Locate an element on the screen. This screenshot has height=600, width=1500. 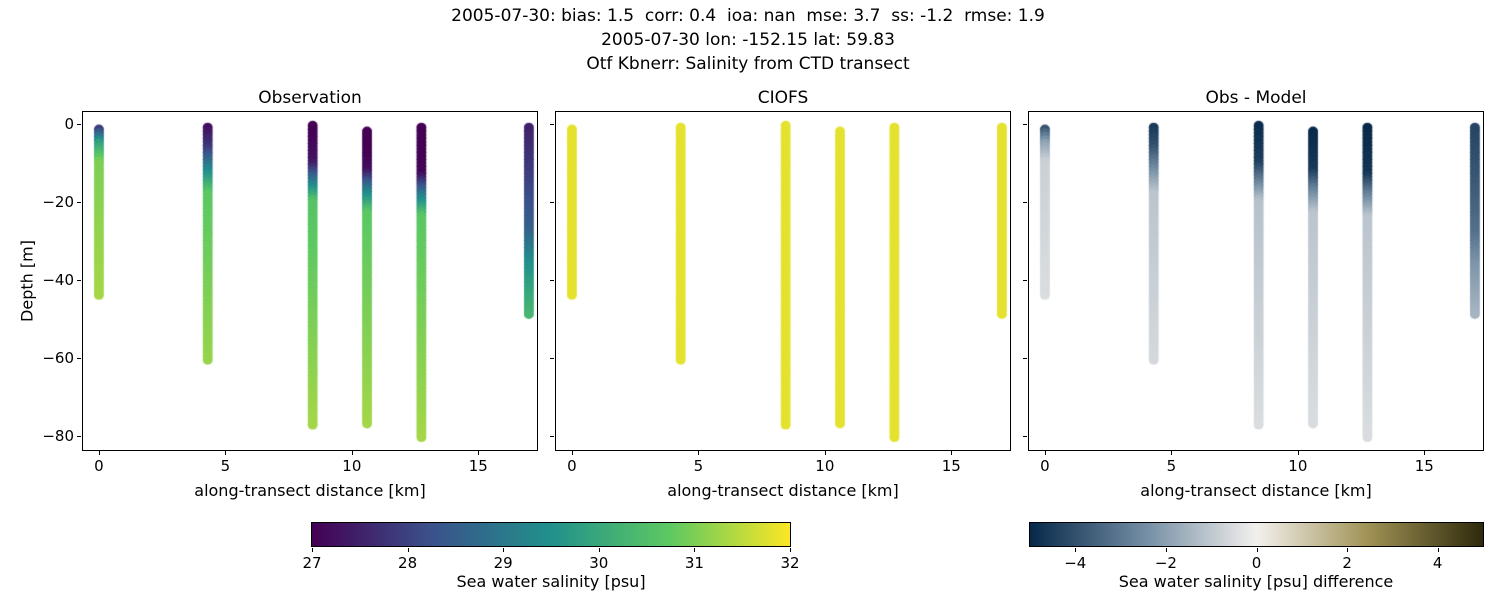
panel-title-ciofs: CIOFS is located at coordinates (783, 98).